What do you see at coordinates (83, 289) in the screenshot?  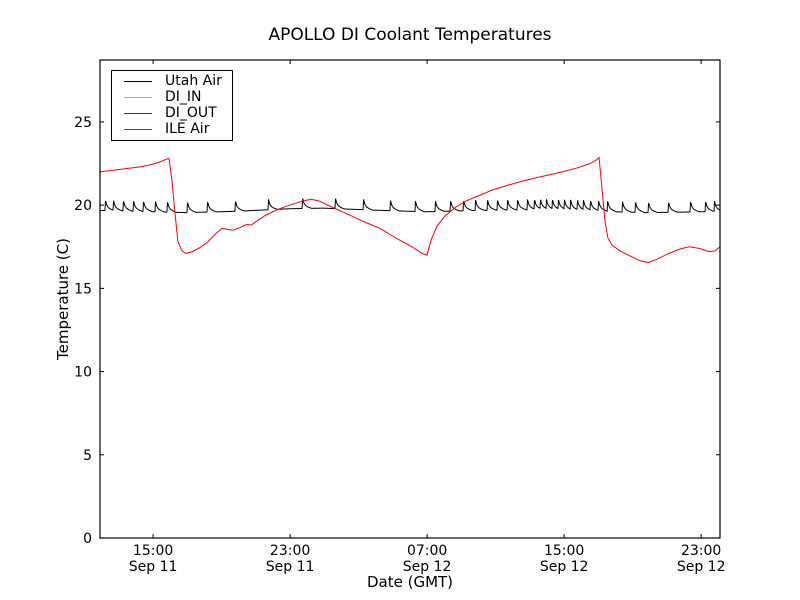 I see `y-tick-label: 15` at bounding box center [83, 289].